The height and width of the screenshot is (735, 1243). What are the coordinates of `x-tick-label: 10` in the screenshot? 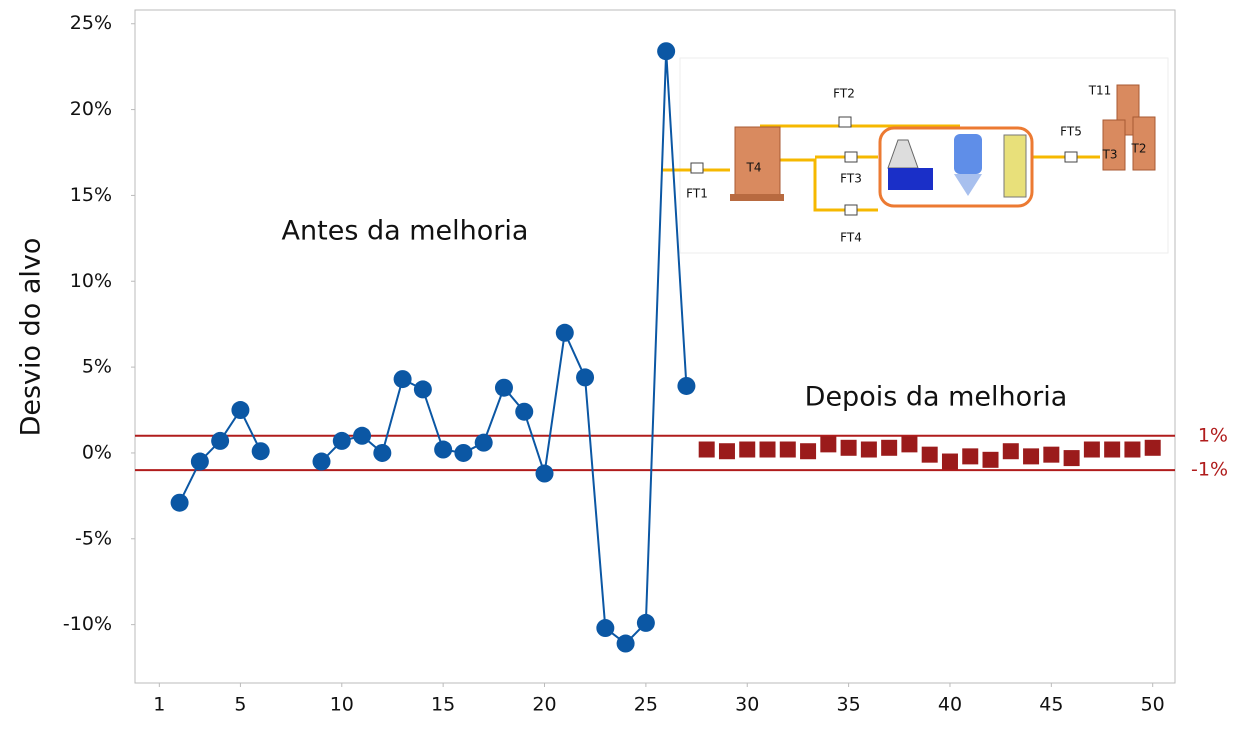 It's located at (342, 705).